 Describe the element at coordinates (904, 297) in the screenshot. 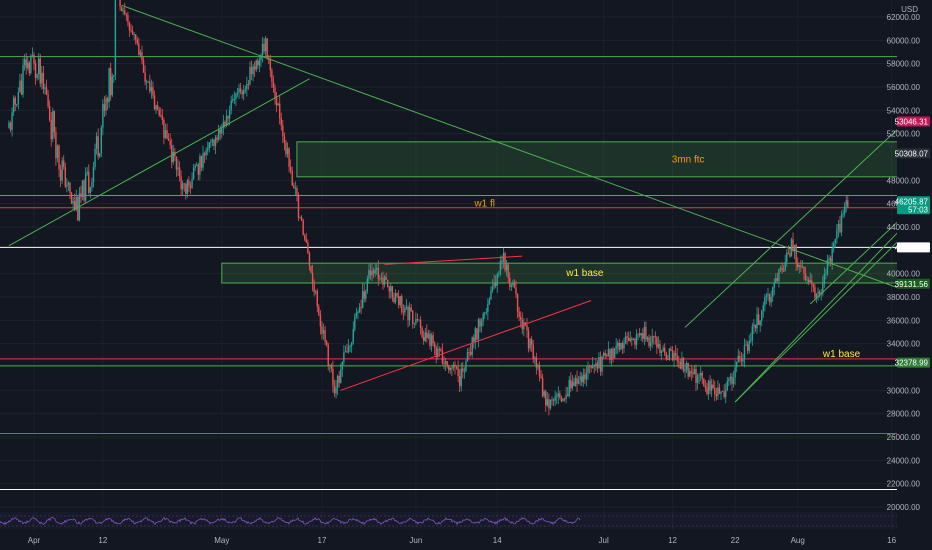

I see `price-axis-tick: 38000.00` at that location.